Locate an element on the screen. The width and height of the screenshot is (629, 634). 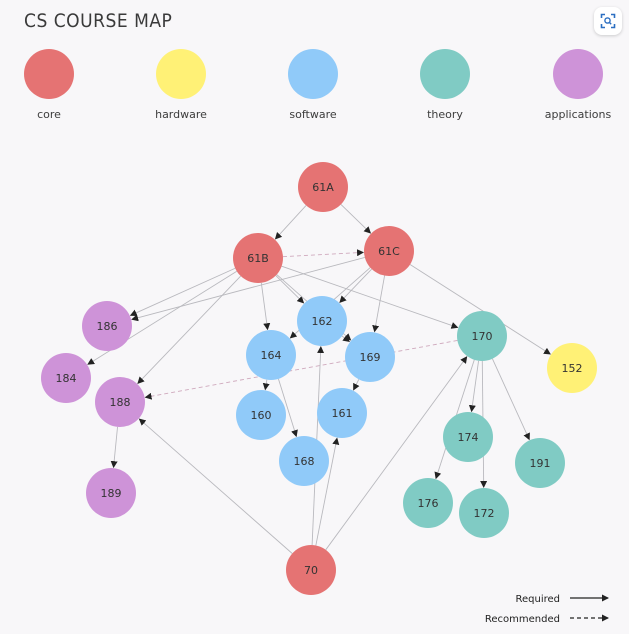
course-node-169: 169 is located at coordinates (370, 357).